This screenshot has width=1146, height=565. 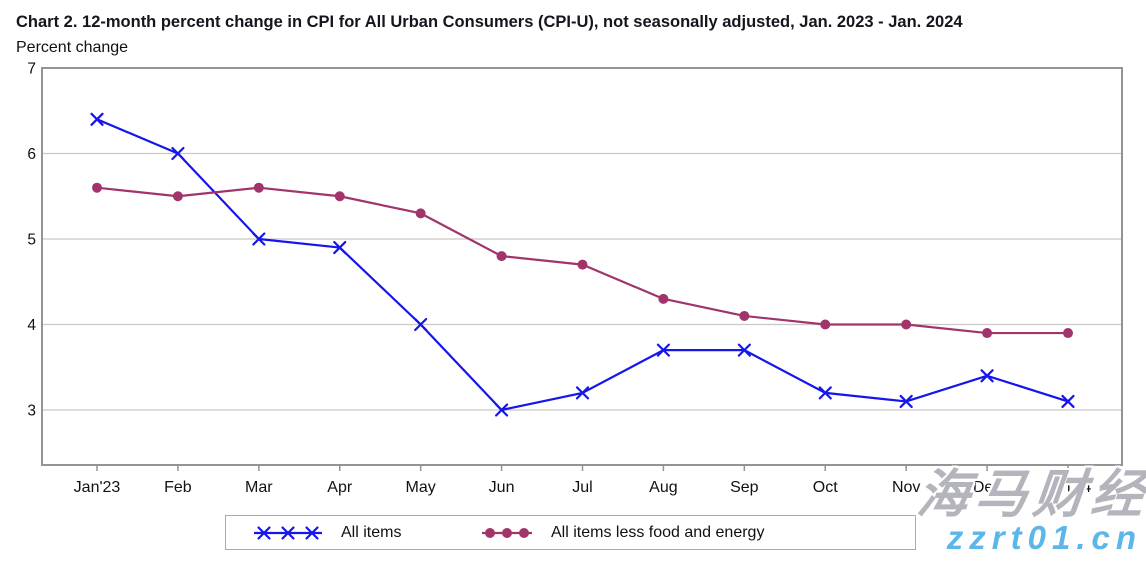 I want to click on legend-item-core: All items less food and energy, so click(x=622, y=532).